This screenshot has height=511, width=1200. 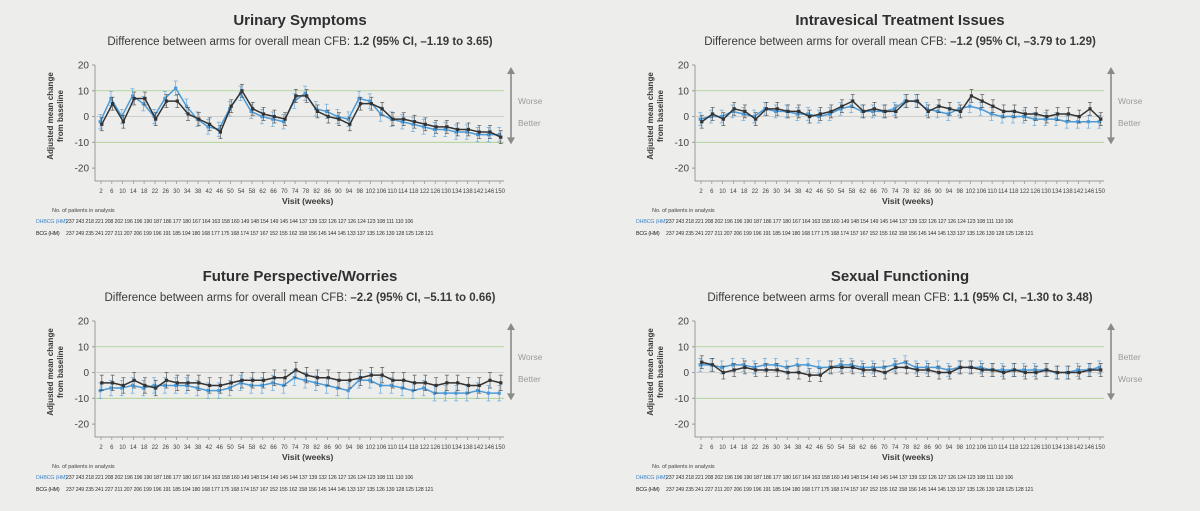 I want to click on x-tick-label: 10, so click(x=722, y=448).